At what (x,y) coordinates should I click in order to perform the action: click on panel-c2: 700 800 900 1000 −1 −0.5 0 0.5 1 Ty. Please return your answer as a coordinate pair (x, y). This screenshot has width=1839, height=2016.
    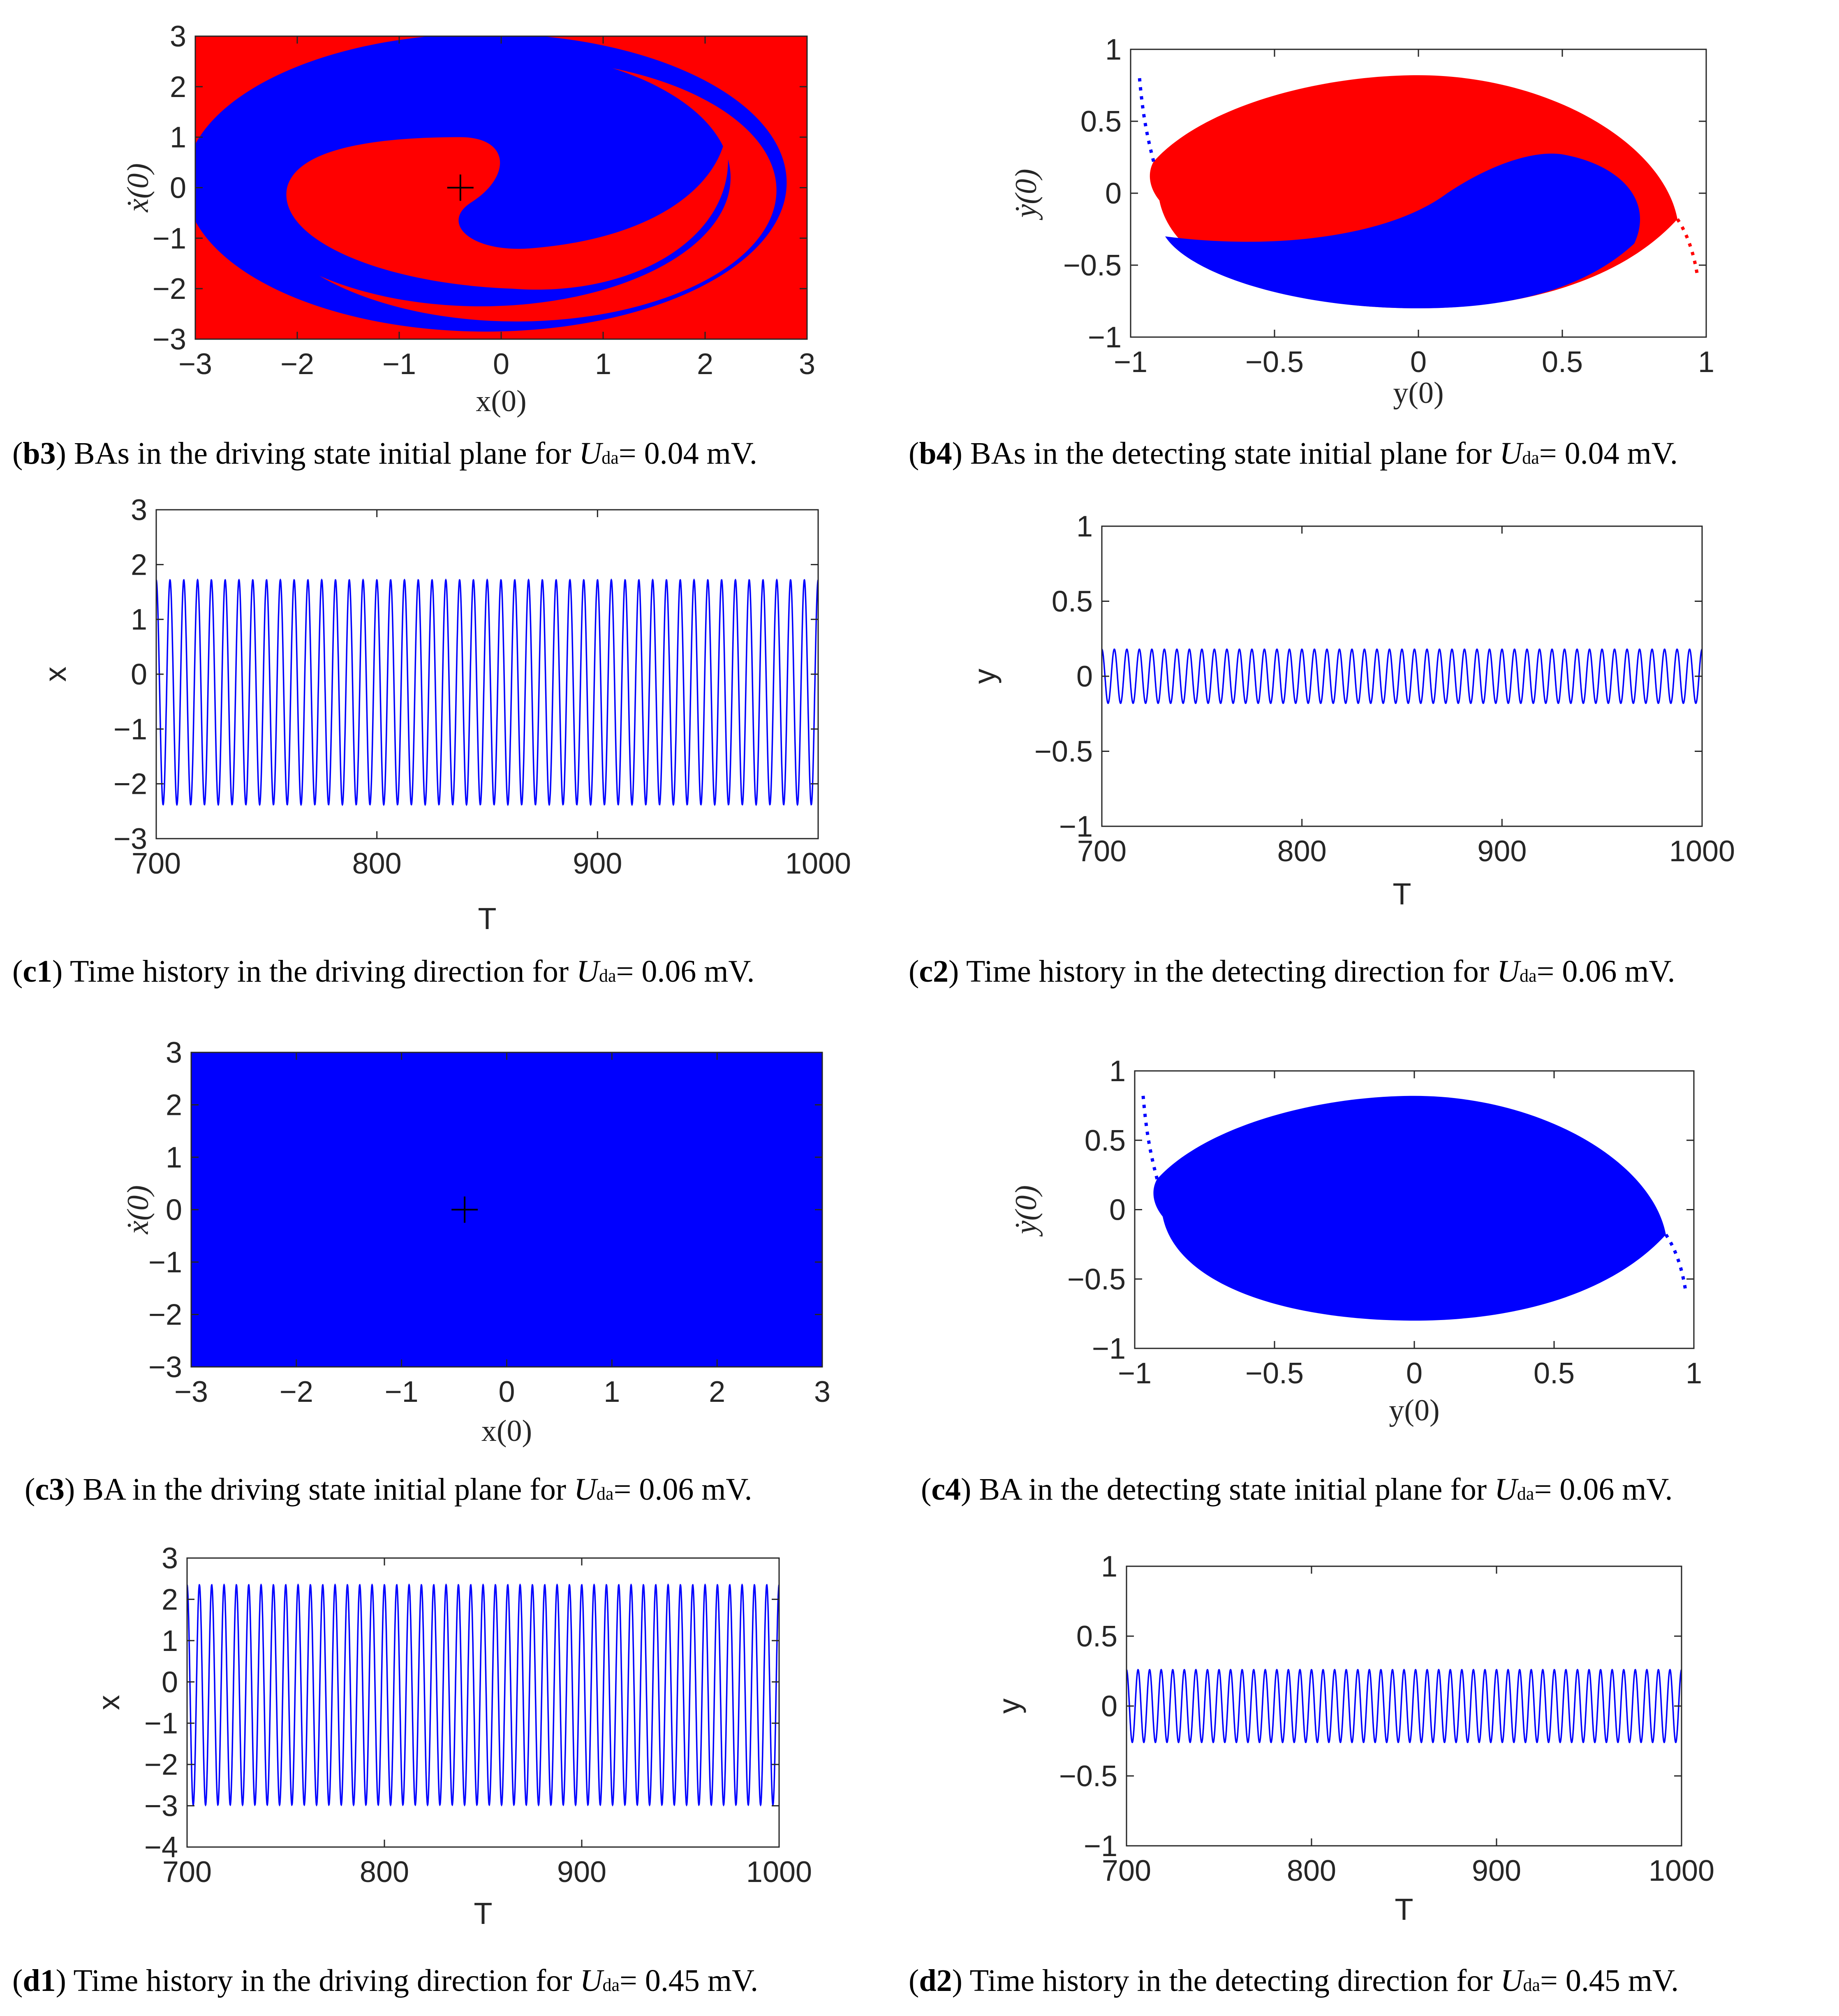
    Looking at the image, I should click on (1351, 710).